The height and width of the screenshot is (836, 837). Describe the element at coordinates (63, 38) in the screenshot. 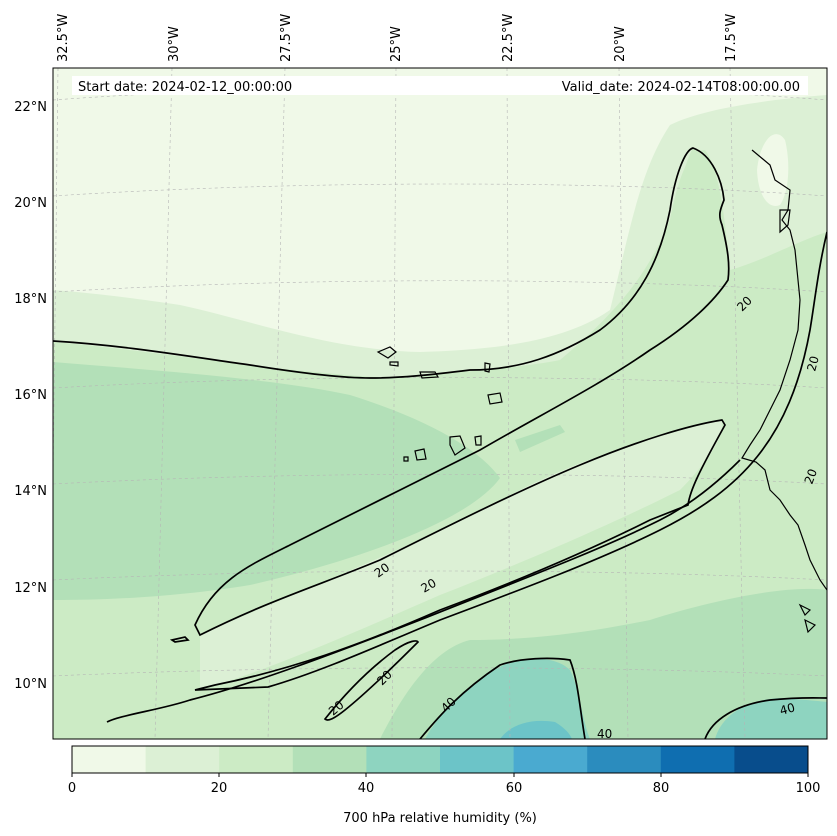

I see `lon-label: 32.5°W` at that location.